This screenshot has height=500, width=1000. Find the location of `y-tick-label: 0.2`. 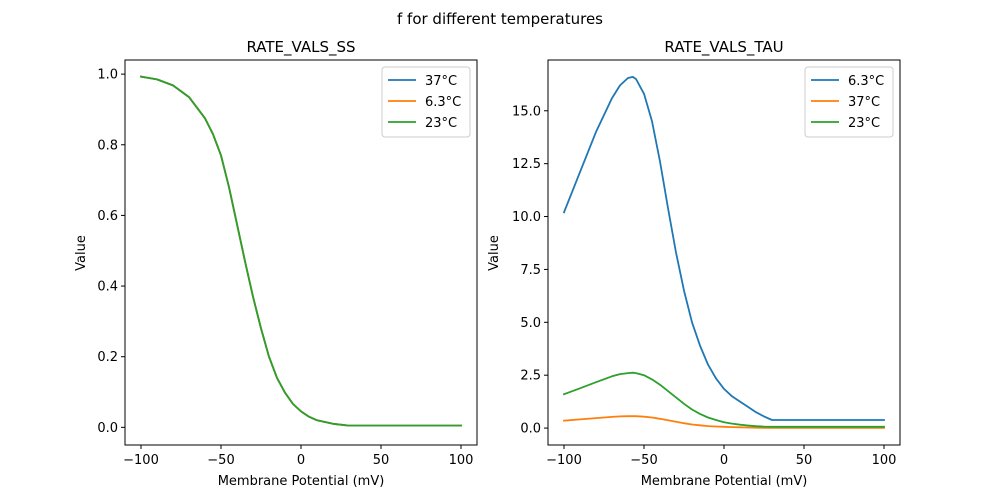

y-tick-label: 0.2 is located at coordinates (107, 357).